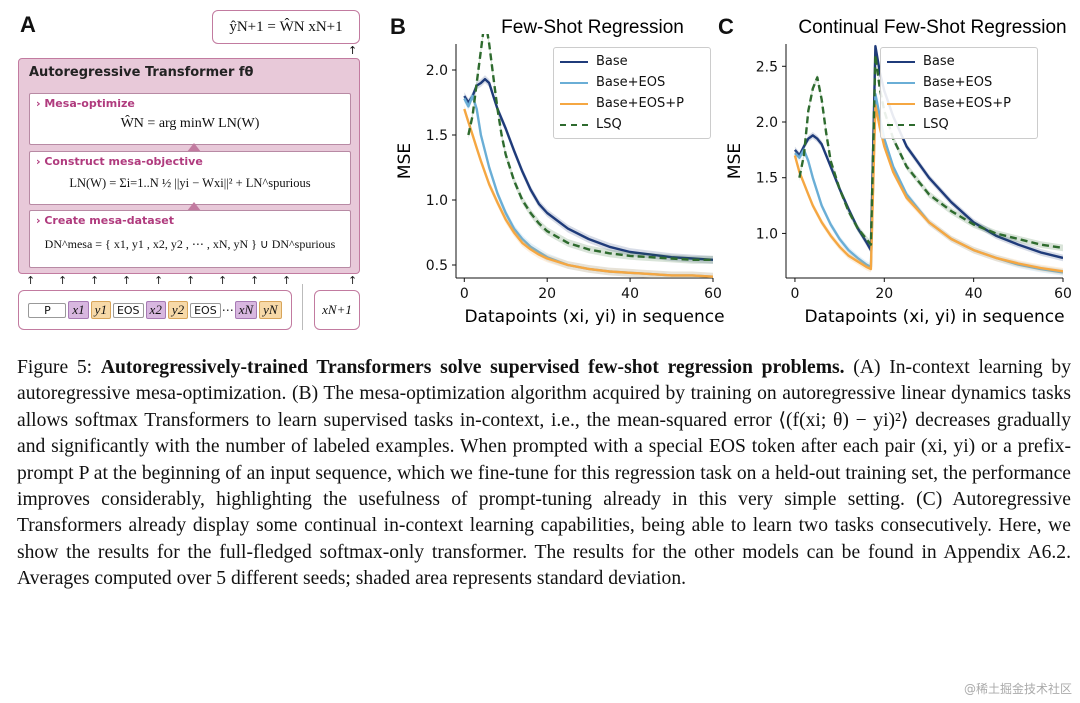 Image resolution: width=1080 pixels, height=703 pixels. I want to click on query-token: xN+1, so click(337, 310).